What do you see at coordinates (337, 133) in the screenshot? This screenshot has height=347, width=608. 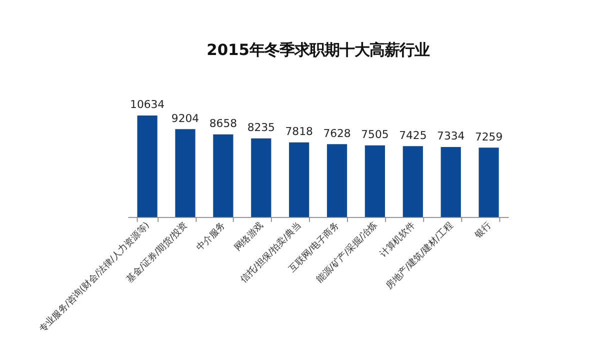 I see `data-label: 7628` at bounding box center [337, 133].